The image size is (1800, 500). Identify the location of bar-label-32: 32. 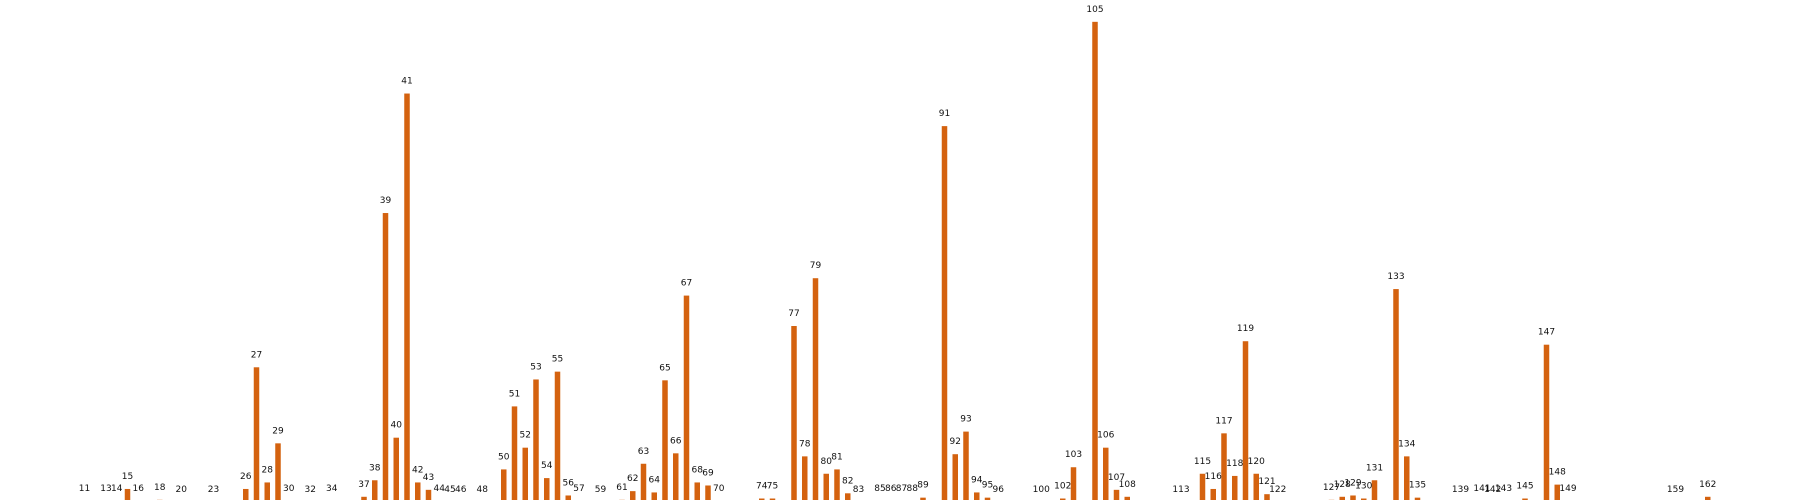
(310, 490).